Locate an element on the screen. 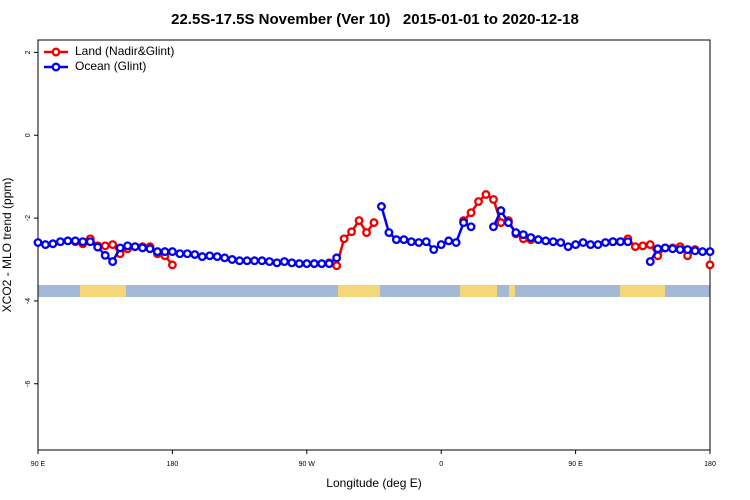 Image resolution: width=750 pixels, height=500 pixels. x-axis-label: Longitude (deg E) is located at coordinates (373, 483).